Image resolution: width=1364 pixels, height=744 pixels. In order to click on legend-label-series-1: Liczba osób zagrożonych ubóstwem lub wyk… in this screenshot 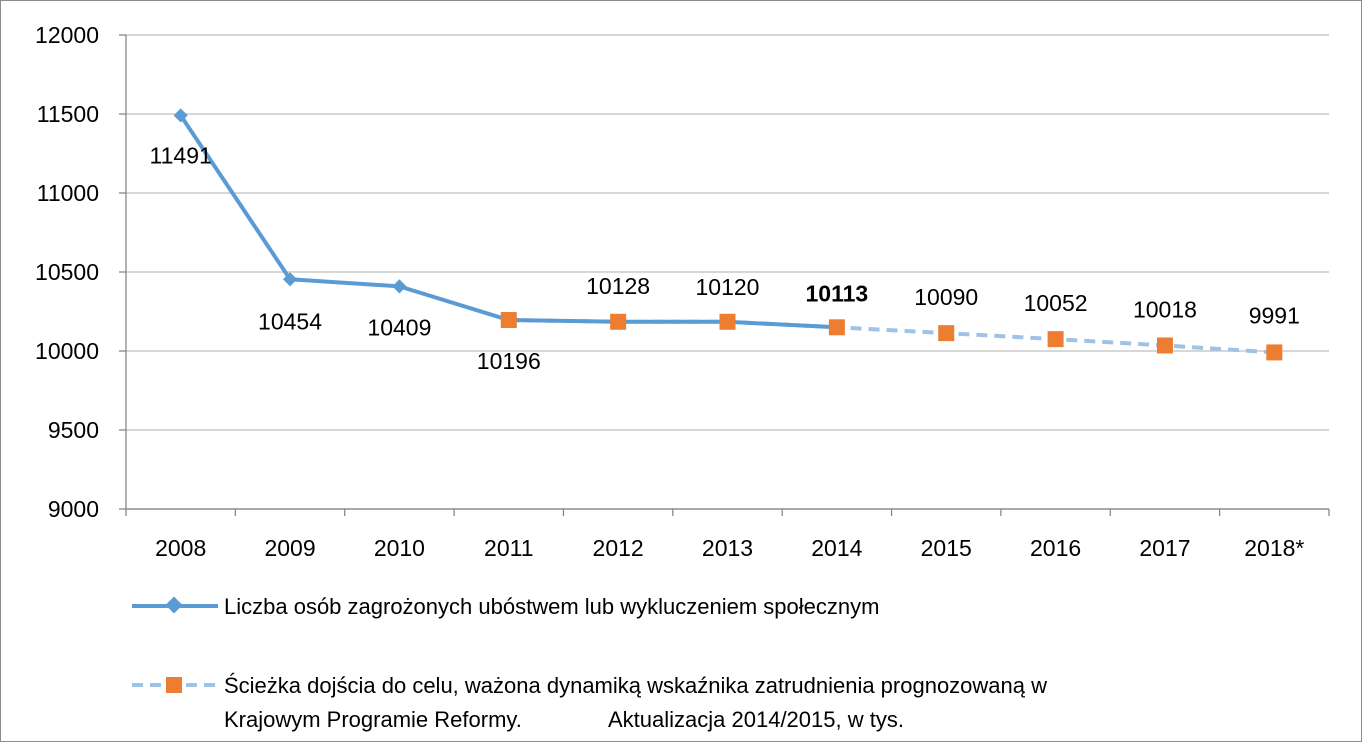, I will do `click(551, 606)`.